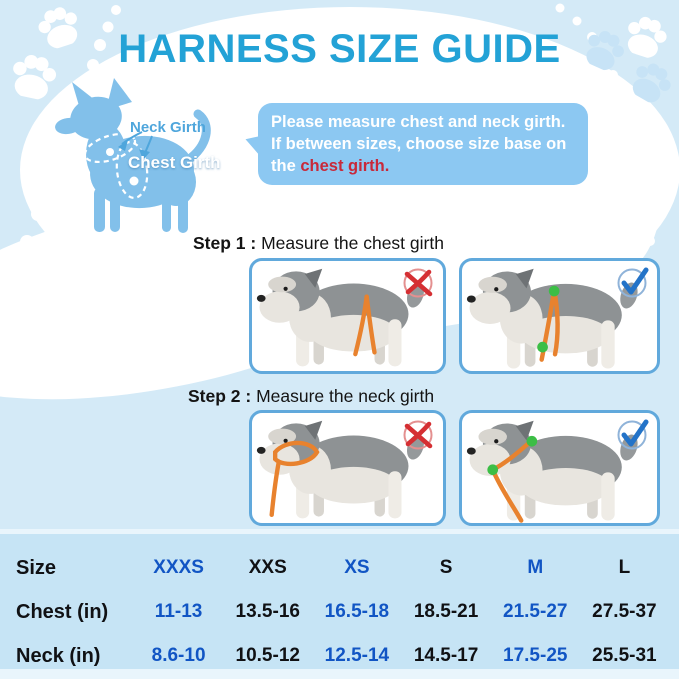 This screenshot has width=679, height=679. I want to click on step2-correct-example-card, so click(559, 468).